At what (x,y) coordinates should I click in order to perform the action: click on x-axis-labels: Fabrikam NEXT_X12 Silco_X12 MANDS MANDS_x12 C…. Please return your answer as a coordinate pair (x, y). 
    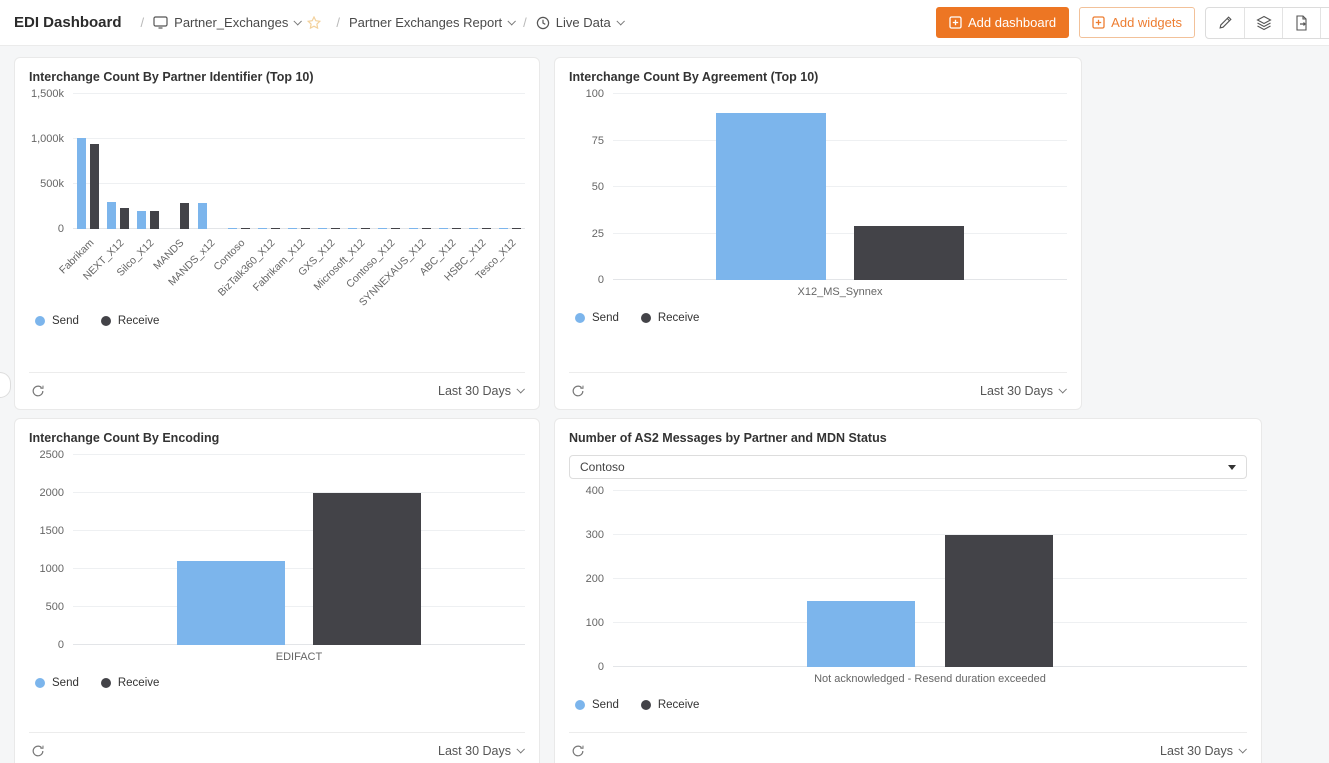
    Looking at the image, I should click on (291, 269).